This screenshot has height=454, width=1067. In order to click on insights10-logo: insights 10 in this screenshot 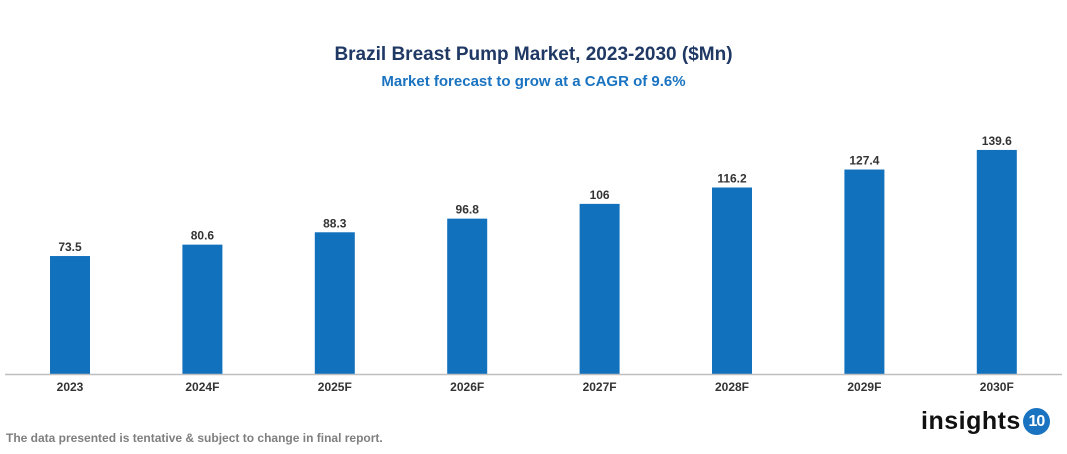, I will do `click(985, 421)`.